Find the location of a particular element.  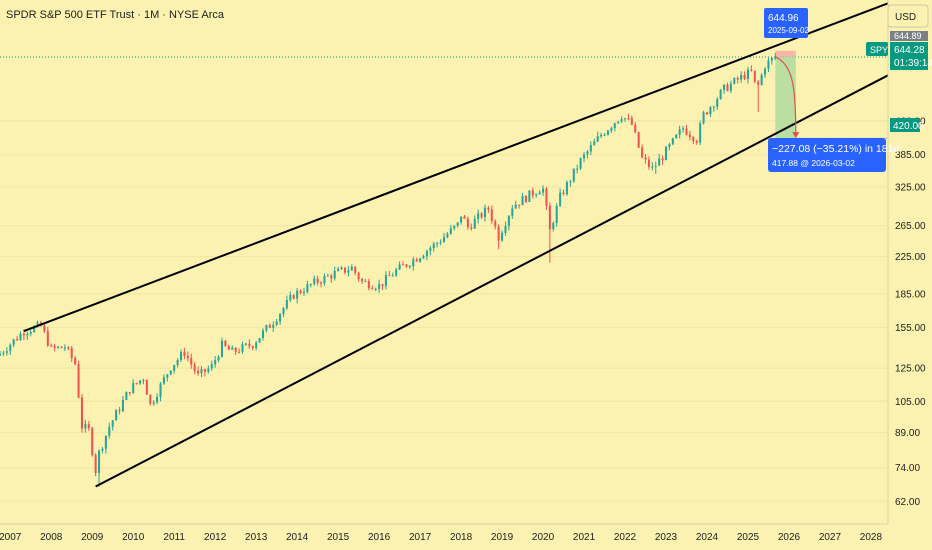

x-tick-label: 2020 is located at coordinates (543, 537).